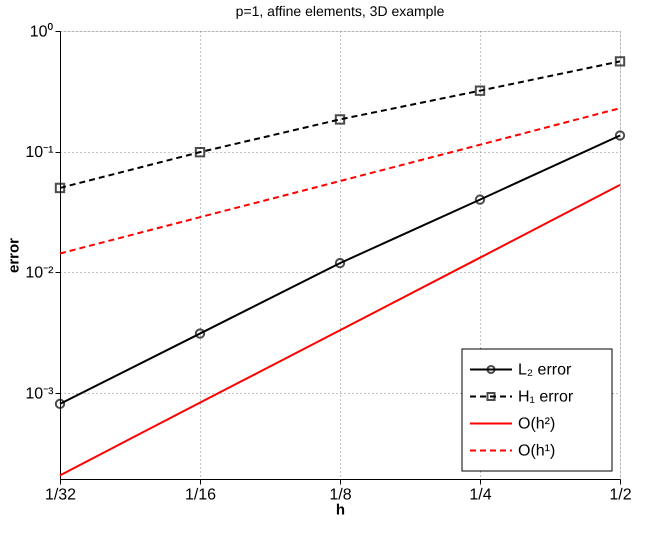 This screenshot has width=671, height=538. What do you see at coordinates (42, 31) in the screenshot?
I see `y-tick-label: 10⁰` at bounding box center [42, 31].